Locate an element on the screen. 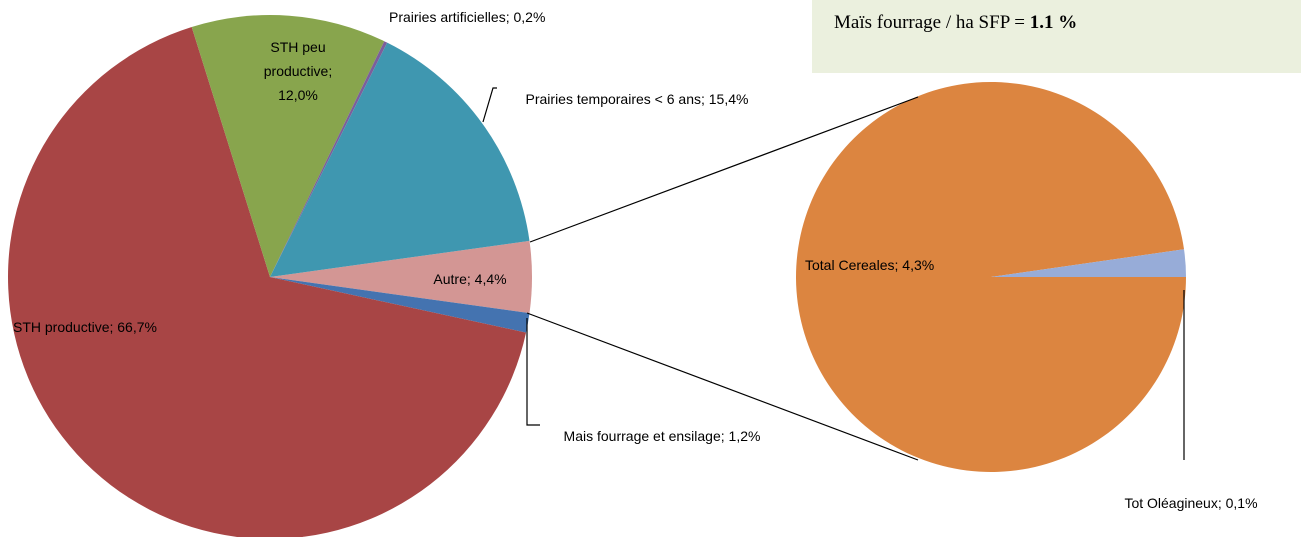 The image size is (1301, 537). data-label: Total Cereales; 4,3% is located at coordinates (930, 265).